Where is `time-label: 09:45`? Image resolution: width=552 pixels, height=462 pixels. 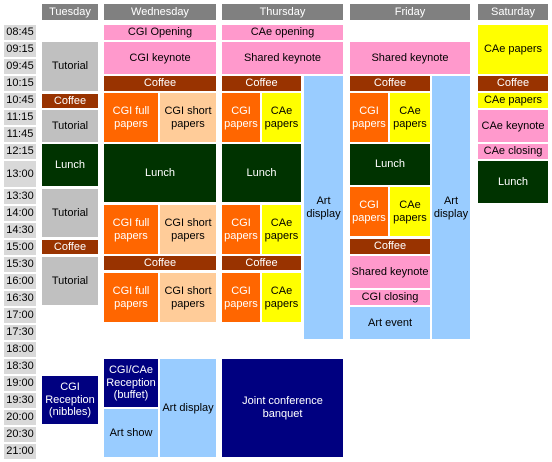 time-label: 09:45 is located at coordinates (20, 66).